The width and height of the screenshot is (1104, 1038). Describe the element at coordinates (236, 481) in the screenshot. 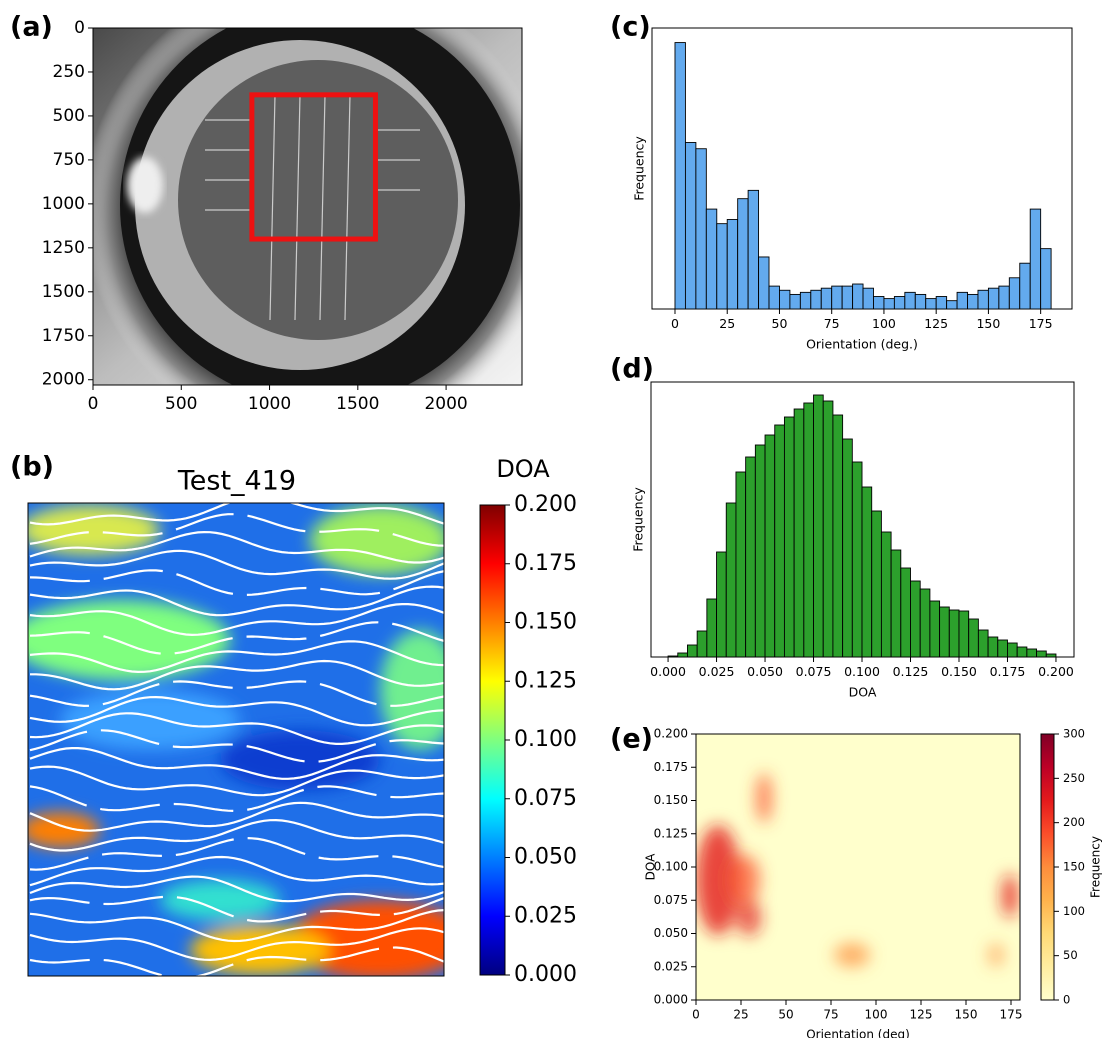

I see `chart-title: Test_419` at that location.